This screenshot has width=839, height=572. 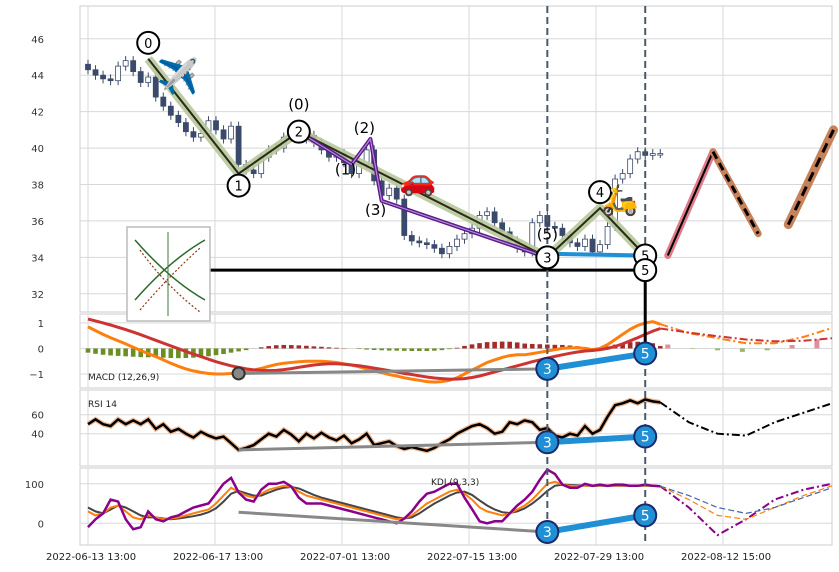 I want to click on x-tick-label: 2022-06-17 13:00, so click(x=218, y=557).